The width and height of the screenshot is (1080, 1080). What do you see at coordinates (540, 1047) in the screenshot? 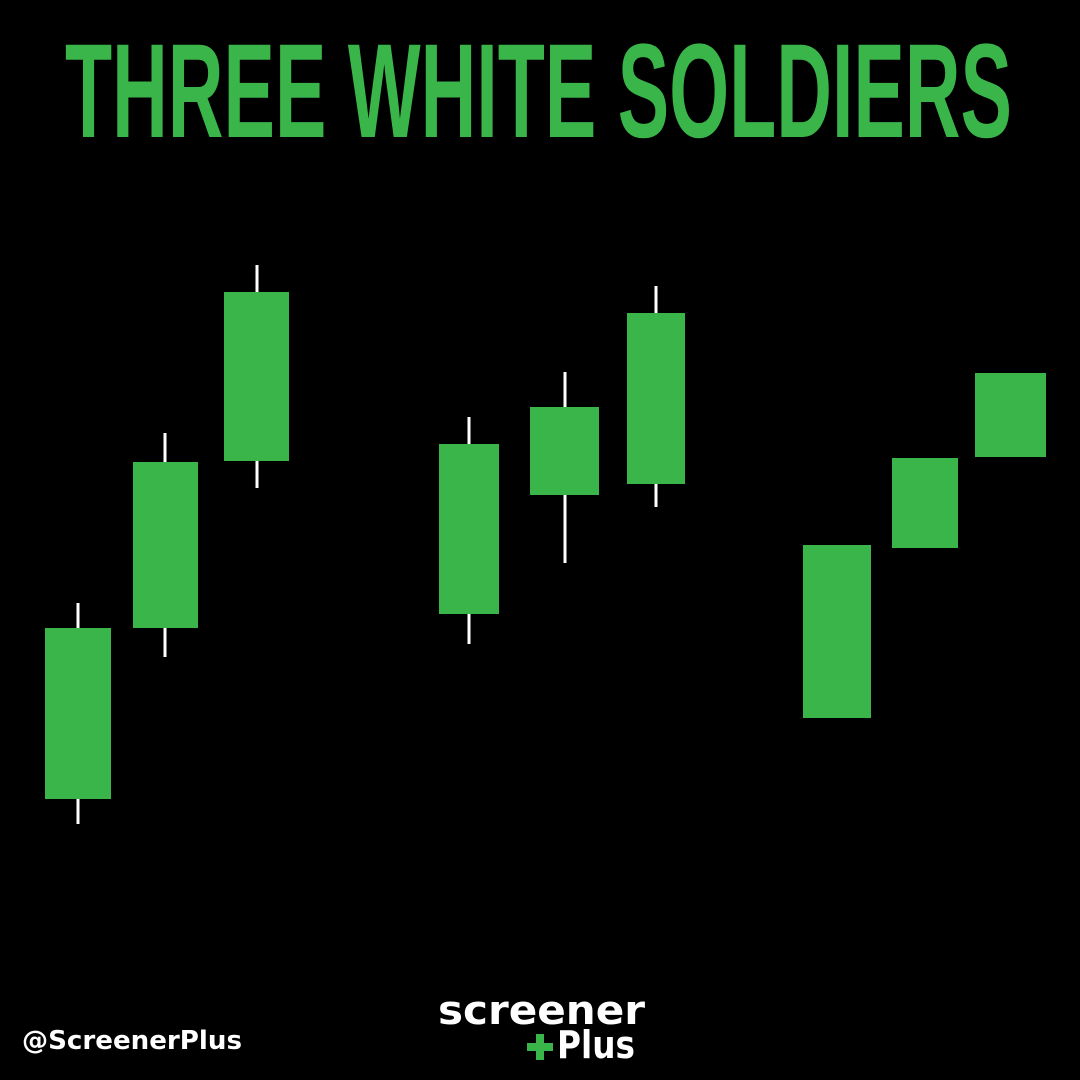
I see `logo-plus-icon` at bounding box center [540, 1047].